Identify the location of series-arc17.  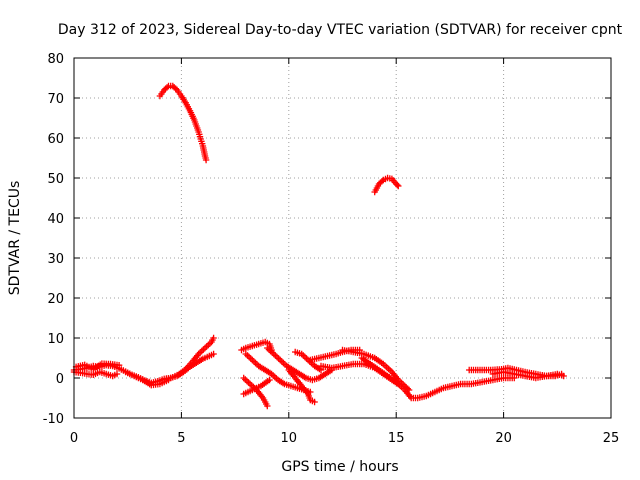
(438, 378).